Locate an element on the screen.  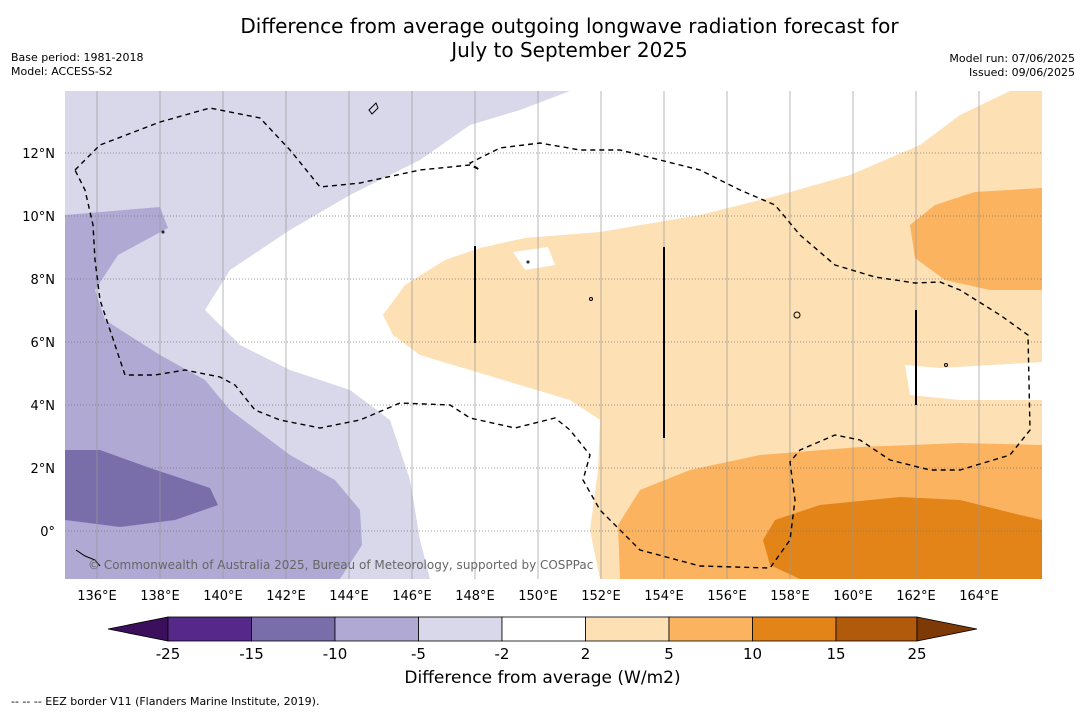
lon-label: 162°E is located at coordinates (916, 596).